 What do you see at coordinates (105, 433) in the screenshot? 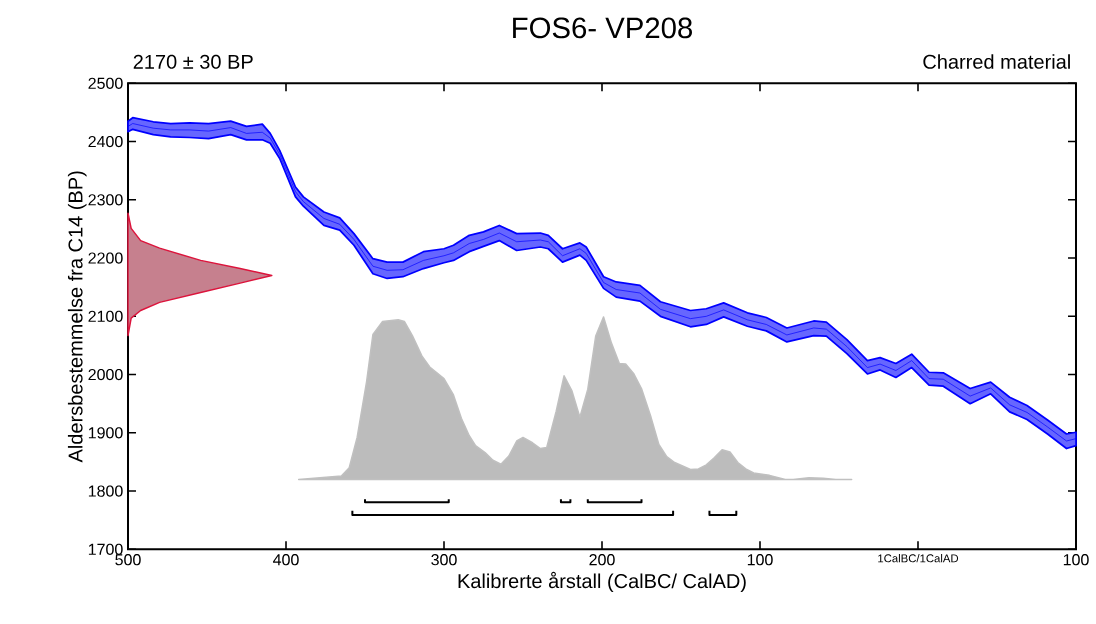
I see `y-tick-label: 1900` at bounding box center [105, 433].